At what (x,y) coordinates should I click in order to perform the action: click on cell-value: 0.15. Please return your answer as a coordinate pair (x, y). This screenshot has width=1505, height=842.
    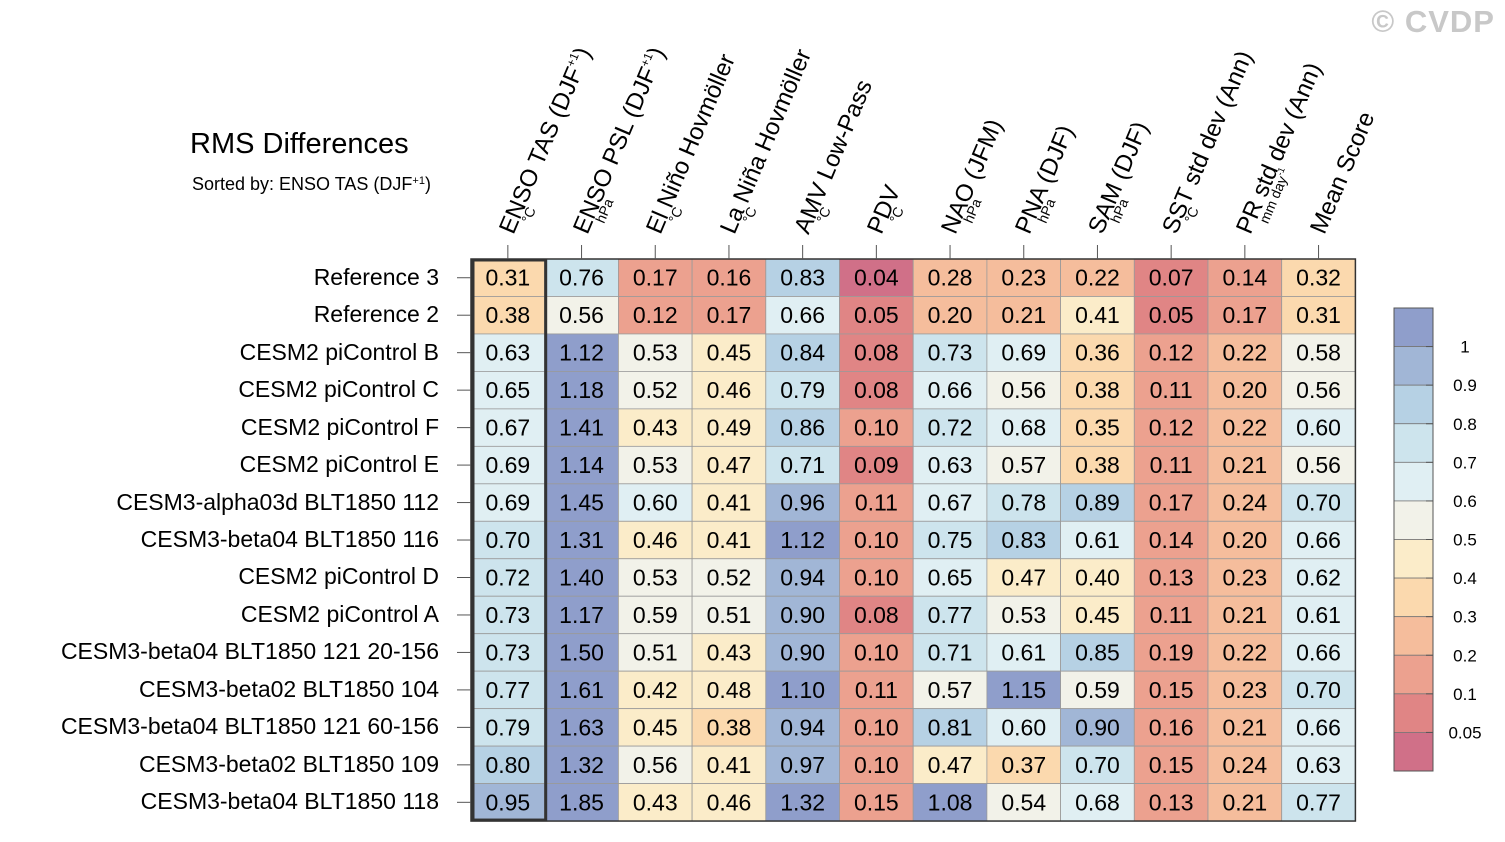
    Looking at the image, I should click on (876, 802).